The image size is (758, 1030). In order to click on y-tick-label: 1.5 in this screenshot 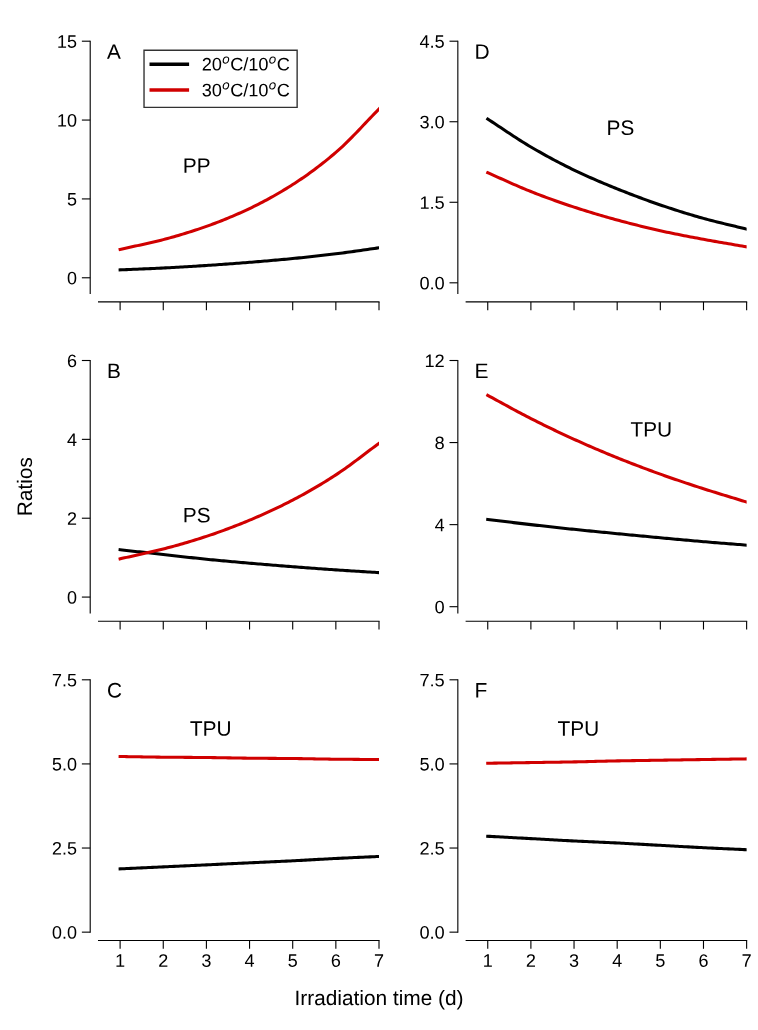, I will do `click(432, 202)`.